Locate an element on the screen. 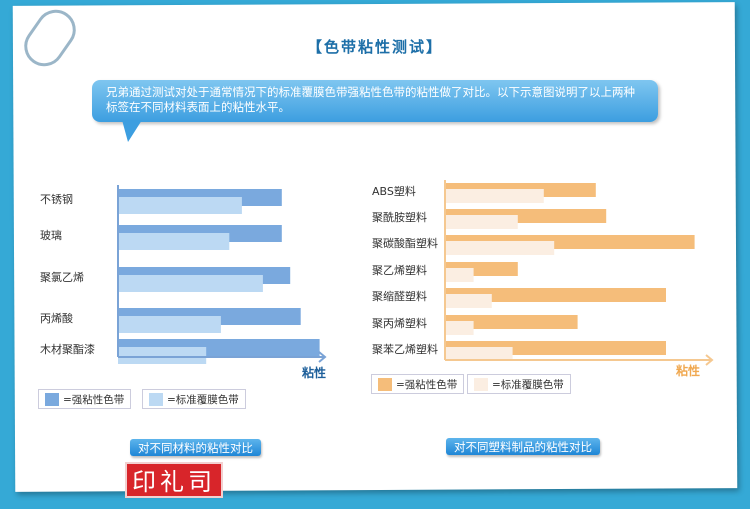 The image size is (750, 509). category-label: ABS塑料 is located at coordinates (394, 191).